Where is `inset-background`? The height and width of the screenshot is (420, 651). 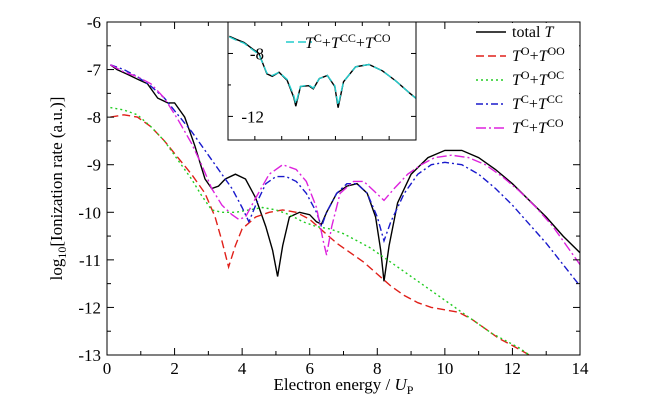
inset-background is located at coordinates (322, 81).